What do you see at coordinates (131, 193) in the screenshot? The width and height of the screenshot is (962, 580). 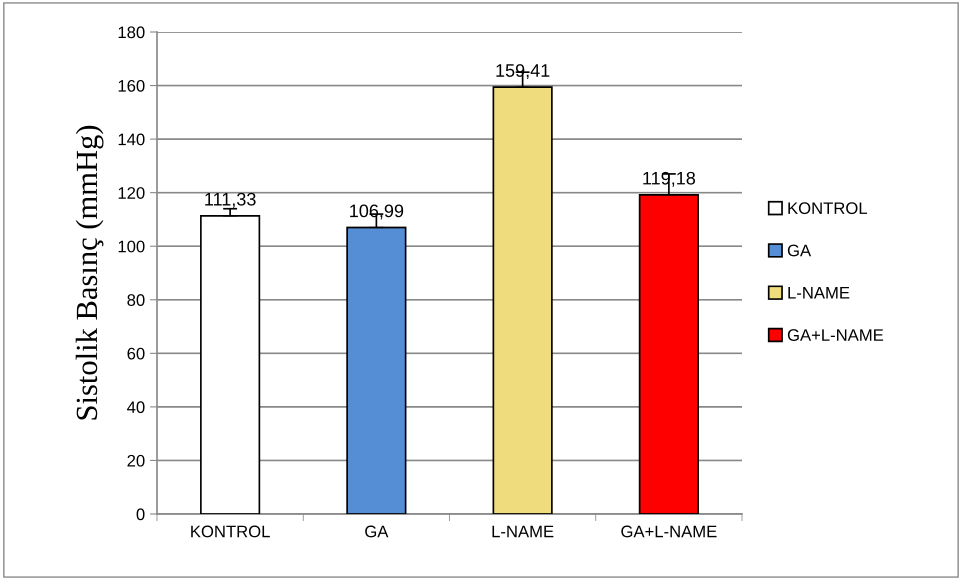 I see `y-tick-label: 120` at bounding box center [131, 193].